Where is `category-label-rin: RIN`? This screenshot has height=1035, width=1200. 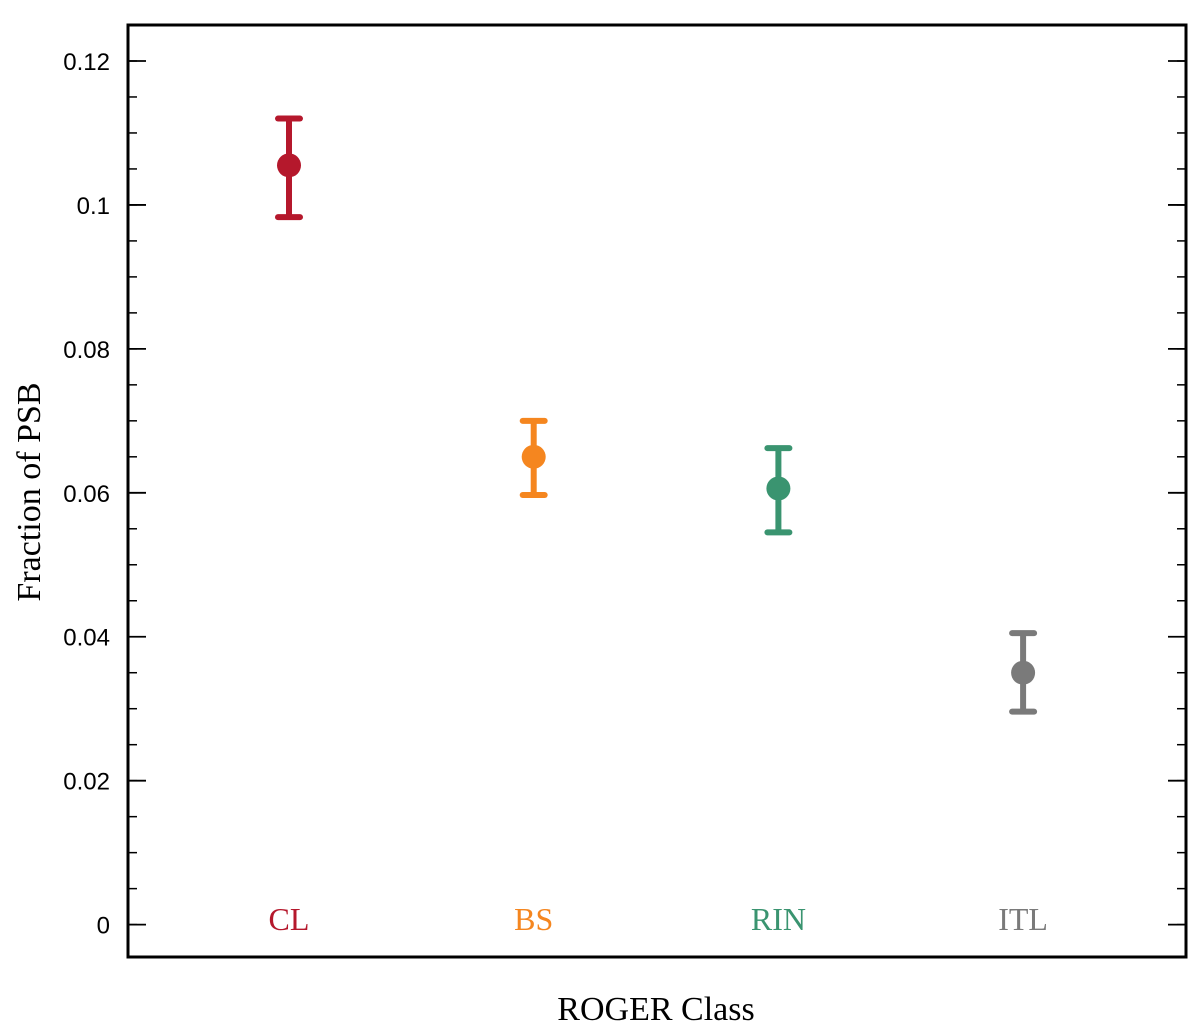 category-label-rin: RIN is located at coordinates (778, 919).